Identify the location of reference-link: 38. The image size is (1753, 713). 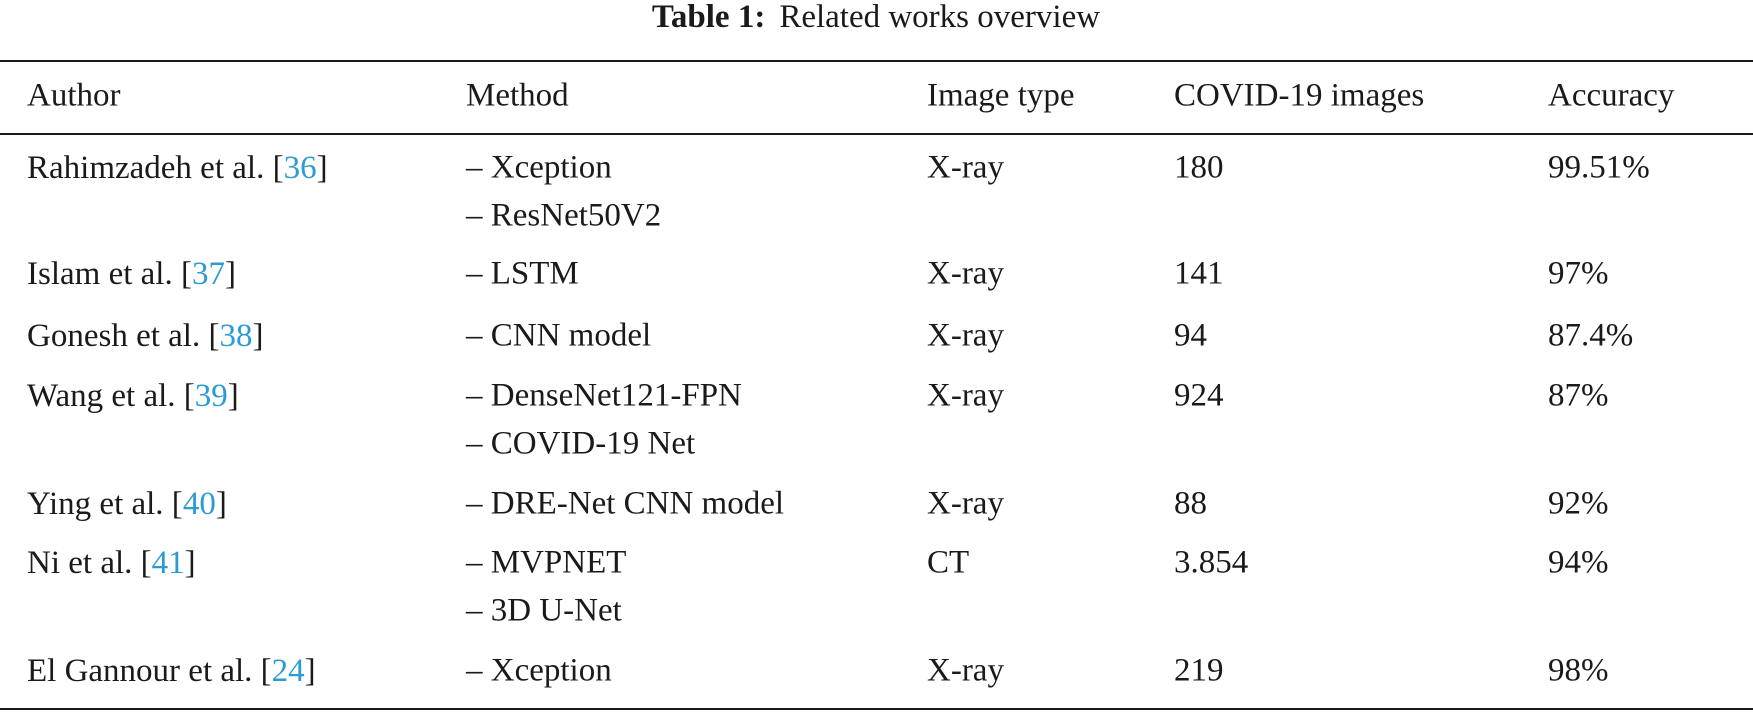
(235, 336).